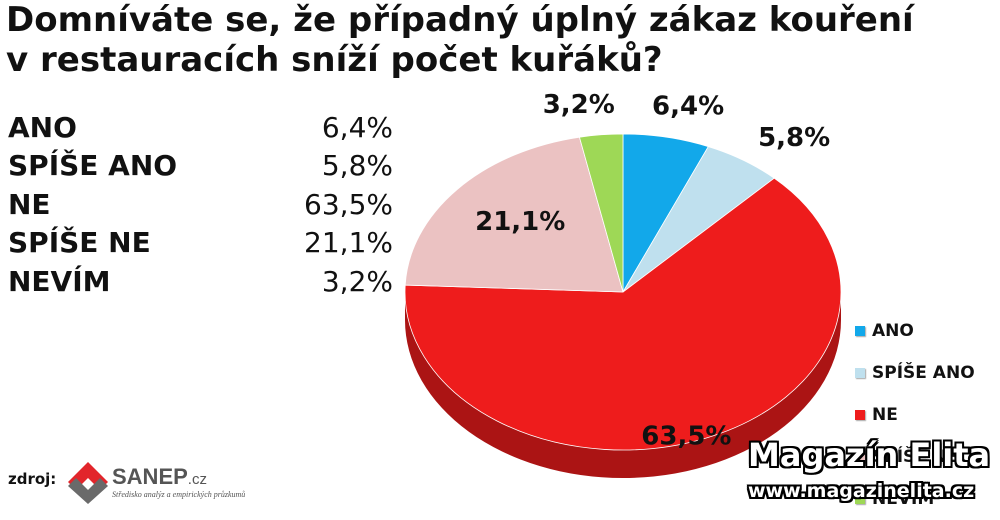 The image size is (1000, 520). Describe the element at coordinates (520, 222) in the screenshot. I see `pie-data-label-3: 21,1%` at that location.